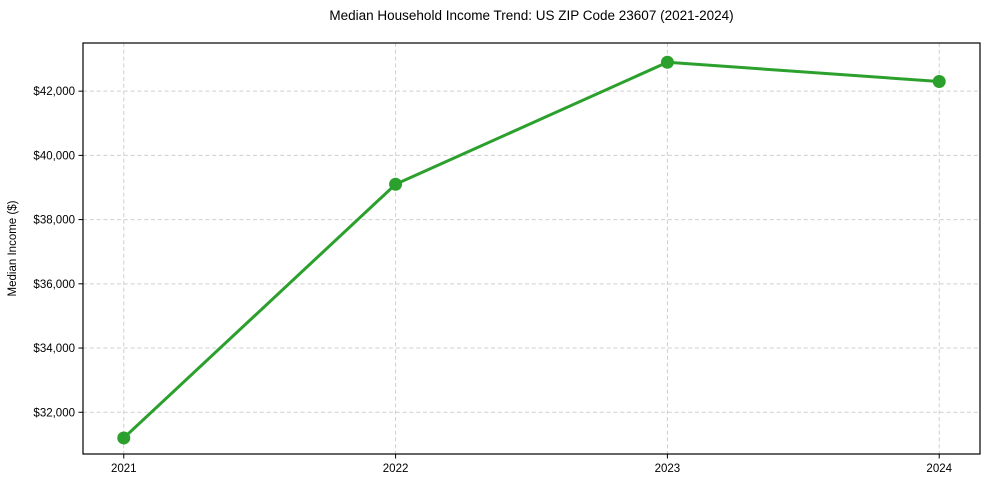 The width and height of the screenshot is (989, 490). What do you see at coordinates (54, 156) in the screenshot?
I see `y-tick-label: $40,000` at bounding box center [54, 156].